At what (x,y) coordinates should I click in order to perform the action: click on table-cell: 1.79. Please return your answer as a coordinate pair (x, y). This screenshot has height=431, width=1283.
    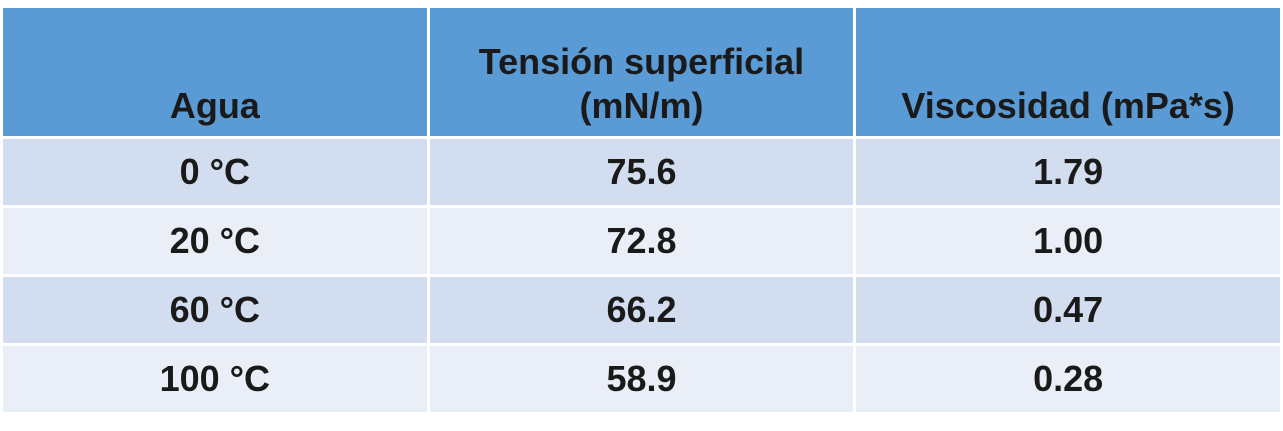
    Looking at the image, I should click on (1068, 172).